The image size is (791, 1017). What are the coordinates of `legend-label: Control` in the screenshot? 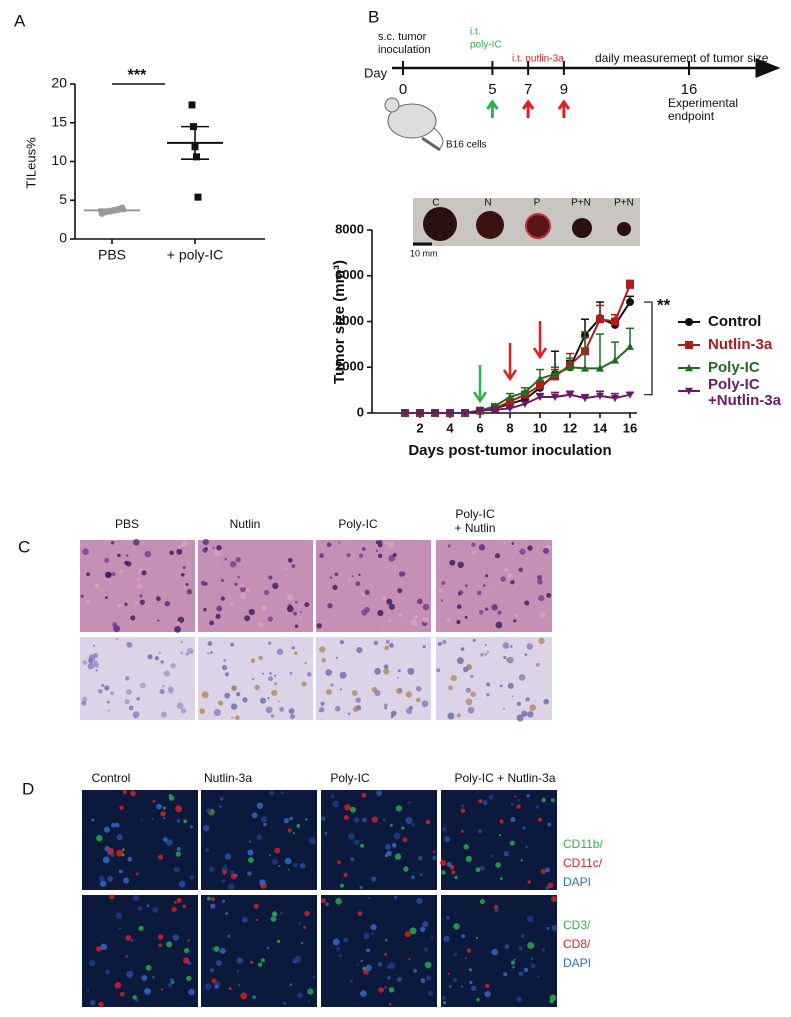 It's located at (734, 321).